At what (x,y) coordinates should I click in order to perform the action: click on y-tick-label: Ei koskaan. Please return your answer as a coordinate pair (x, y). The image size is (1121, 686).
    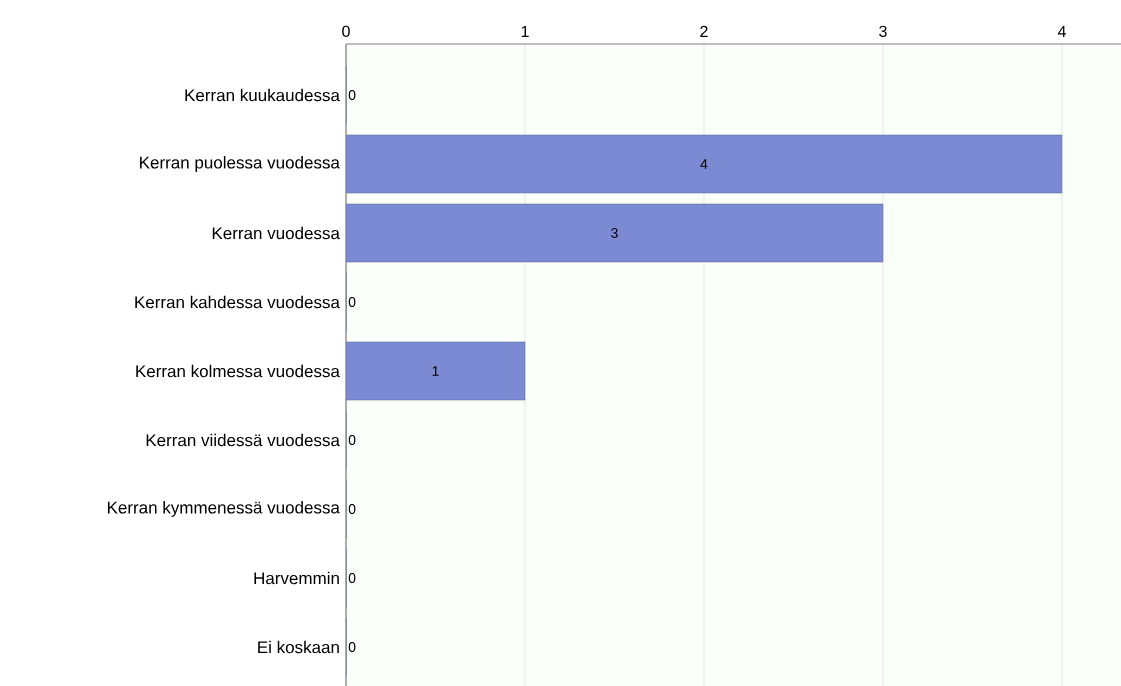
    Looking at the image, I should click on (298, 647).